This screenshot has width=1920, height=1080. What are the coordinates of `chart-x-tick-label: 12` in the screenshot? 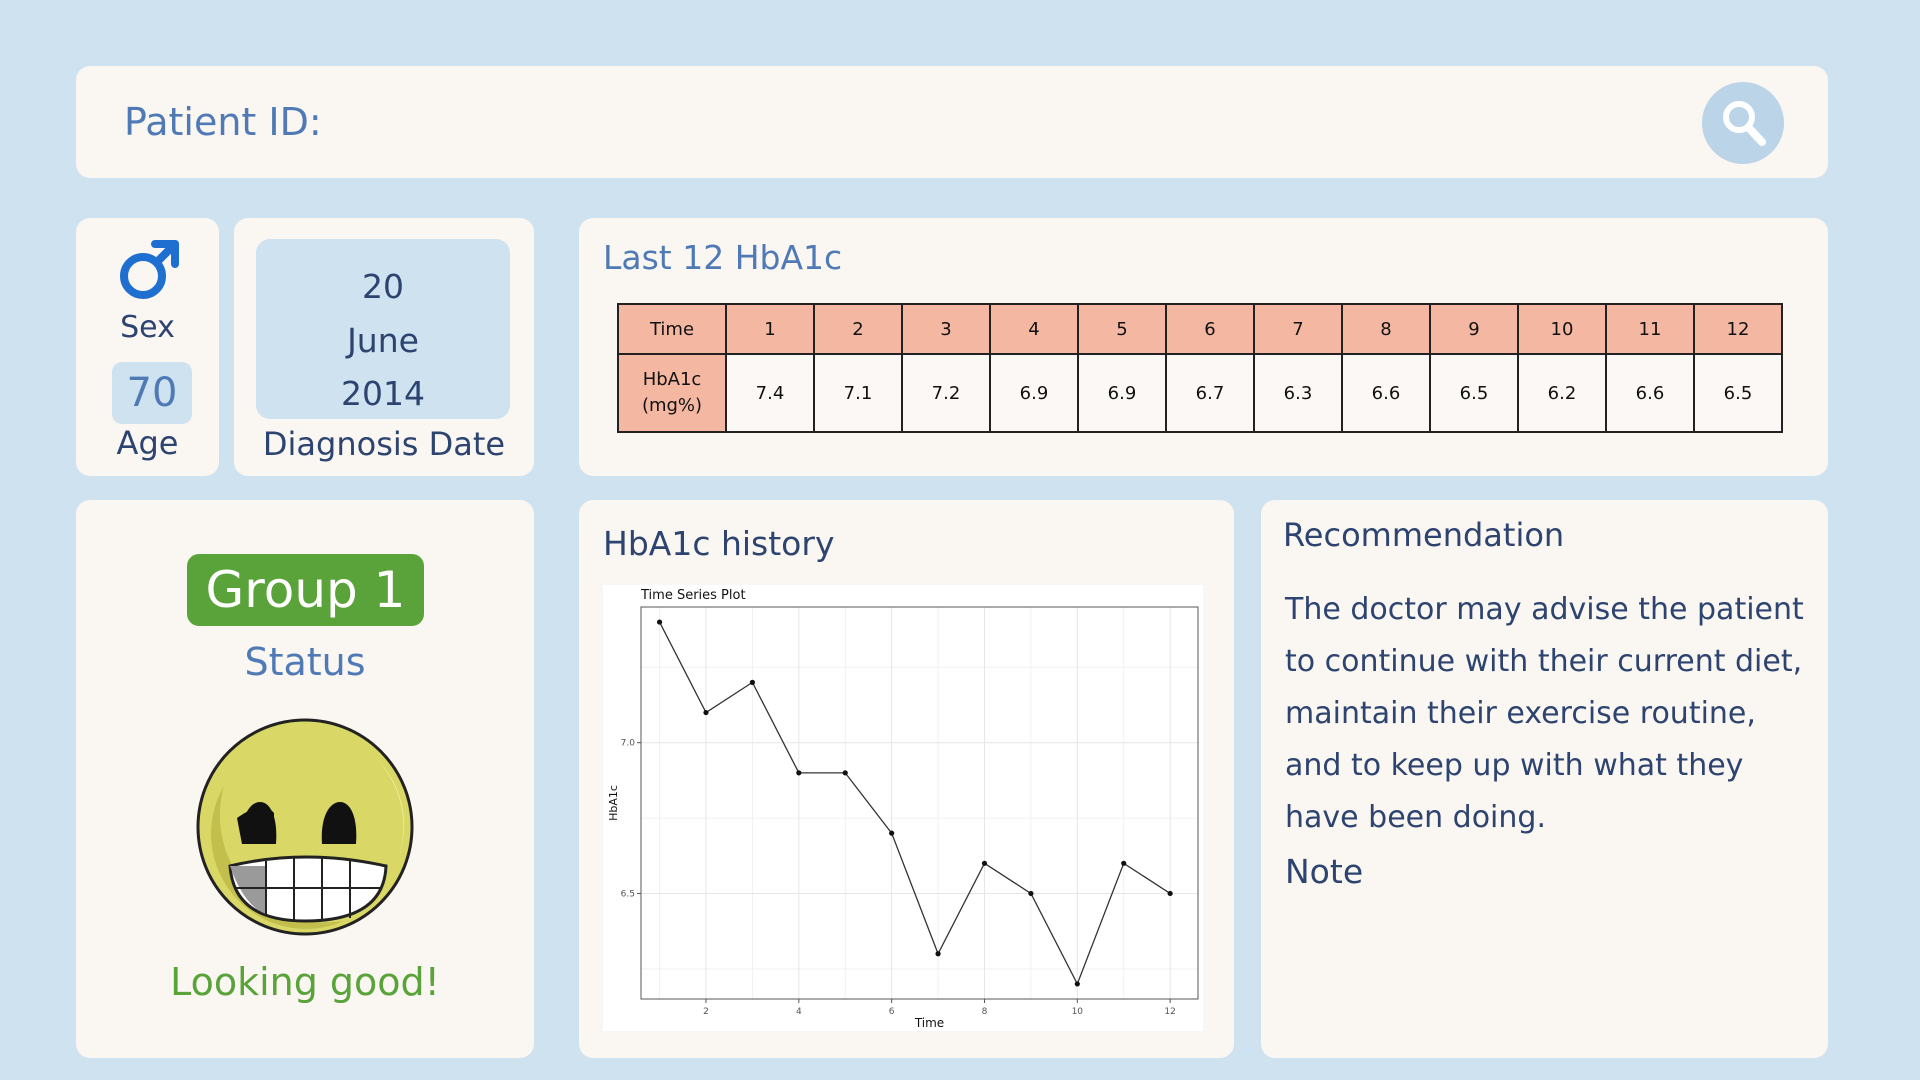 It's located at (1169, 1012).